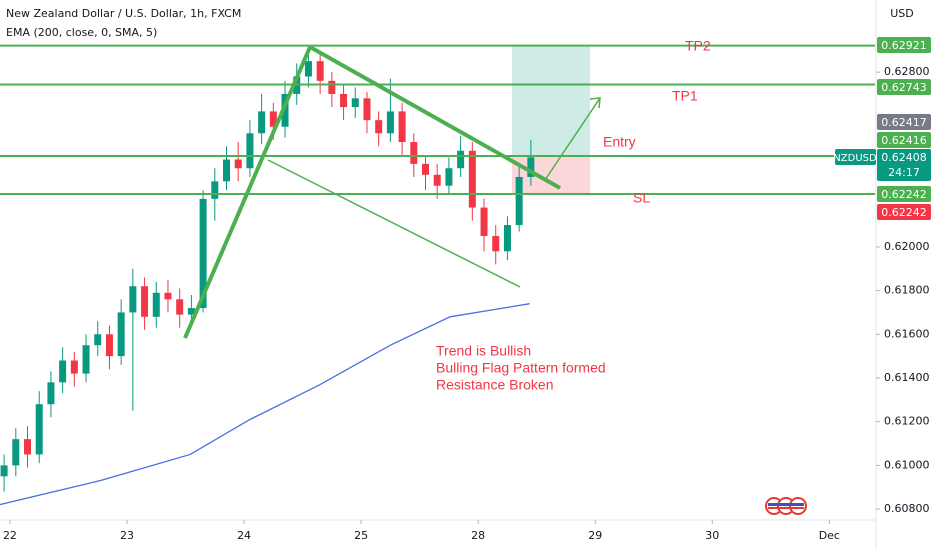 This screenshot has width=932, height=550. Describe the element at coordinates (904, 165) in the screenshot. I see `last-price-tag` at that location.